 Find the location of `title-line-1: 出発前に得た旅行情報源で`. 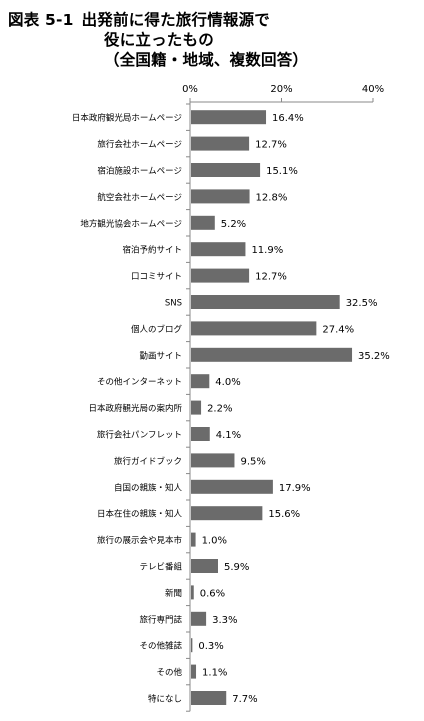

title-line-1: 出発前に得た旅行情報源で is located at coordinates (176, 20).